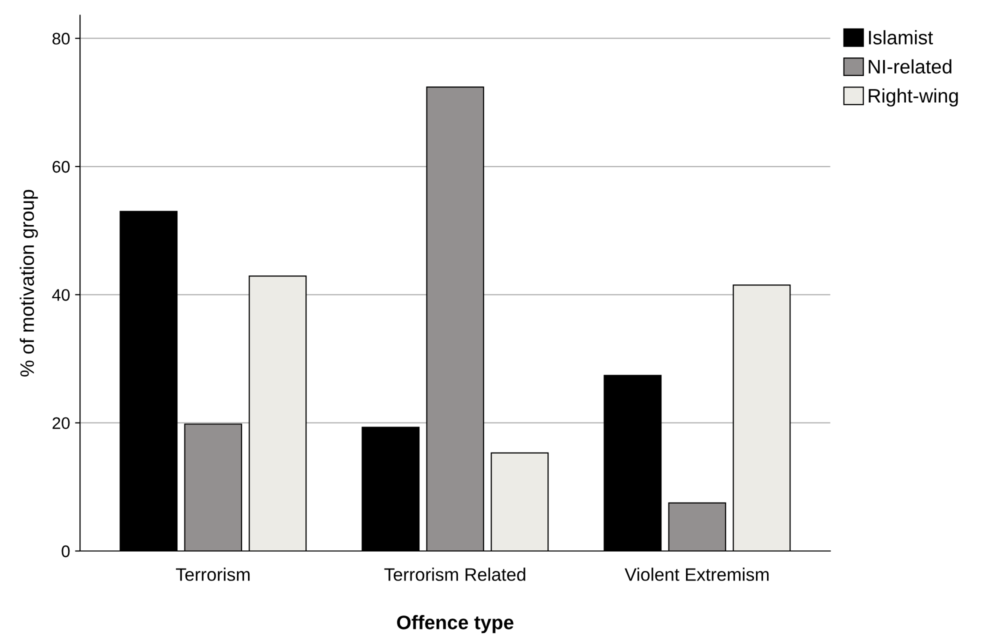 Image resolution: width=982 pixels, height=637 pixels. Describe the element at coordinates (455, 574) in the screenshot. I see `x-tick-label: Terrorism Related` at that location.